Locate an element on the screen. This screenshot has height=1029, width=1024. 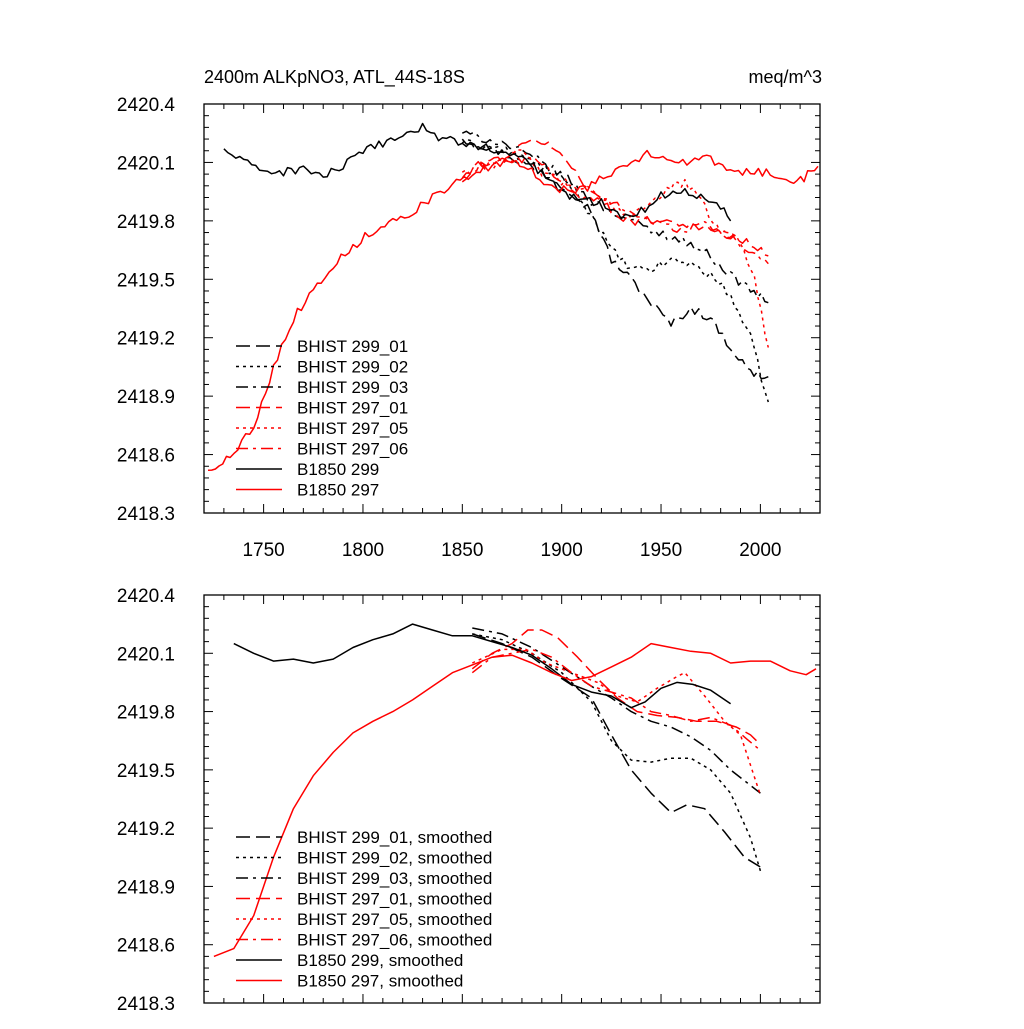
chart-title-units: meq/m^3 is located at coordinates (785, 77).